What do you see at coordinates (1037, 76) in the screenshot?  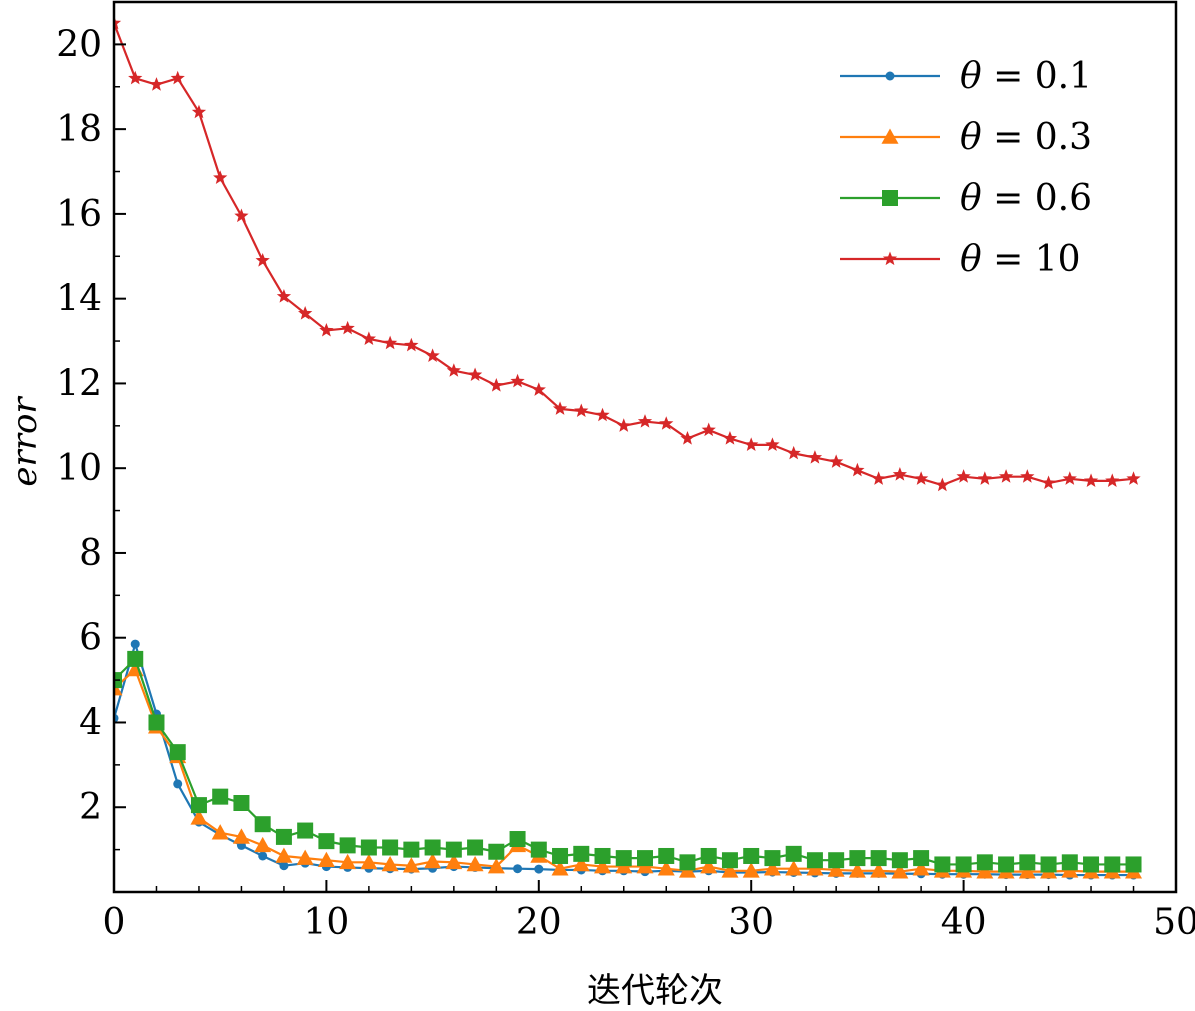 I see `legend-value: = 0.1` at bounding box center [1037, 76].